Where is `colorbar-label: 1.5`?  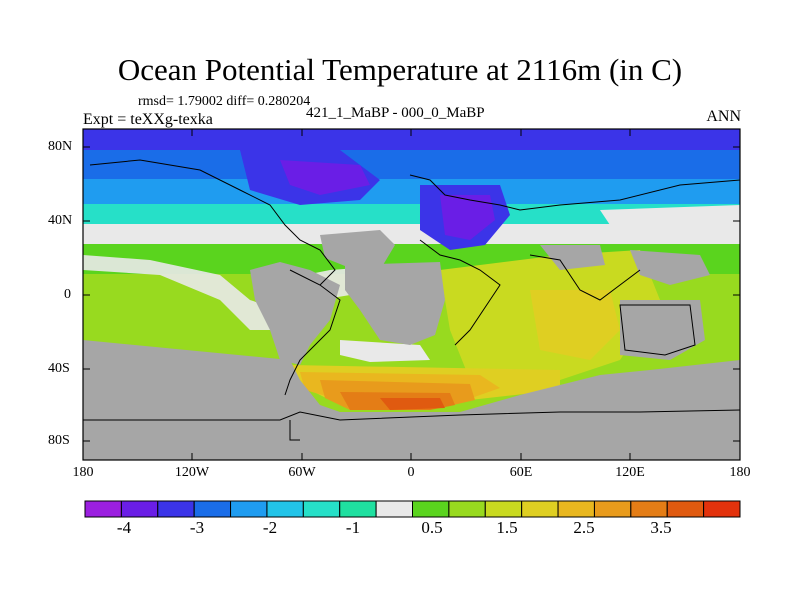 colorbar-label: 1.5 is located at coordinates (507, 527).